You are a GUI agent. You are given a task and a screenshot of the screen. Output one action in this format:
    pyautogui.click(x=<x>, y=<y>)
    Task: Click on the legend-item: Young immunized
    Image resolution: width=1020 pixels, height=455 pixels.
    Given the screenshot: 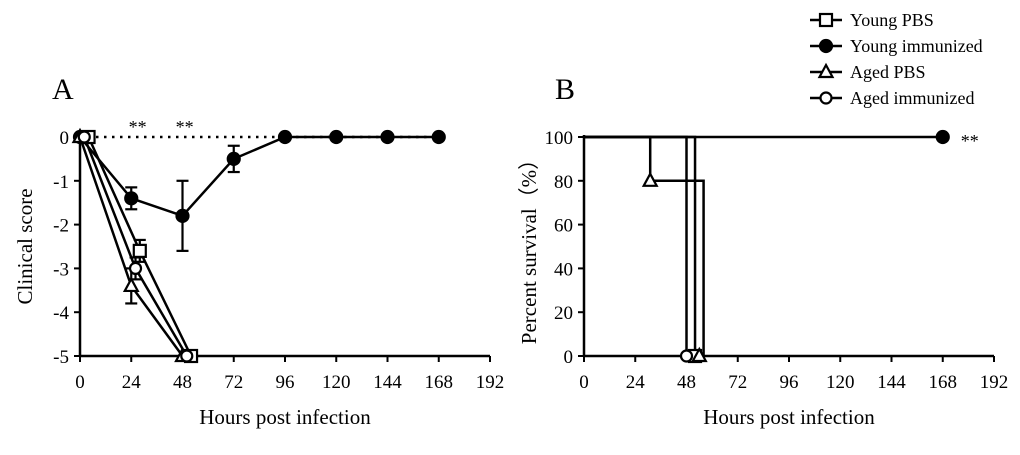 What is the action you would take?
    pyautogui.click(x=896, y=46)
    